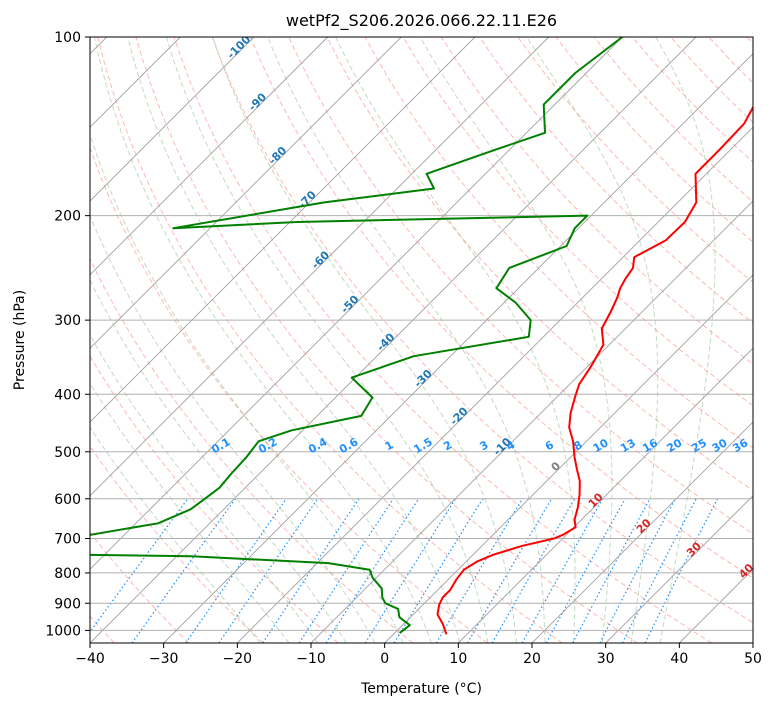 This screenshot has width=775, height=708. What do you see at coordinates (644, 526) in the screenshot?
I see `isotherm-label: 20` at bounding box center [644, 526].